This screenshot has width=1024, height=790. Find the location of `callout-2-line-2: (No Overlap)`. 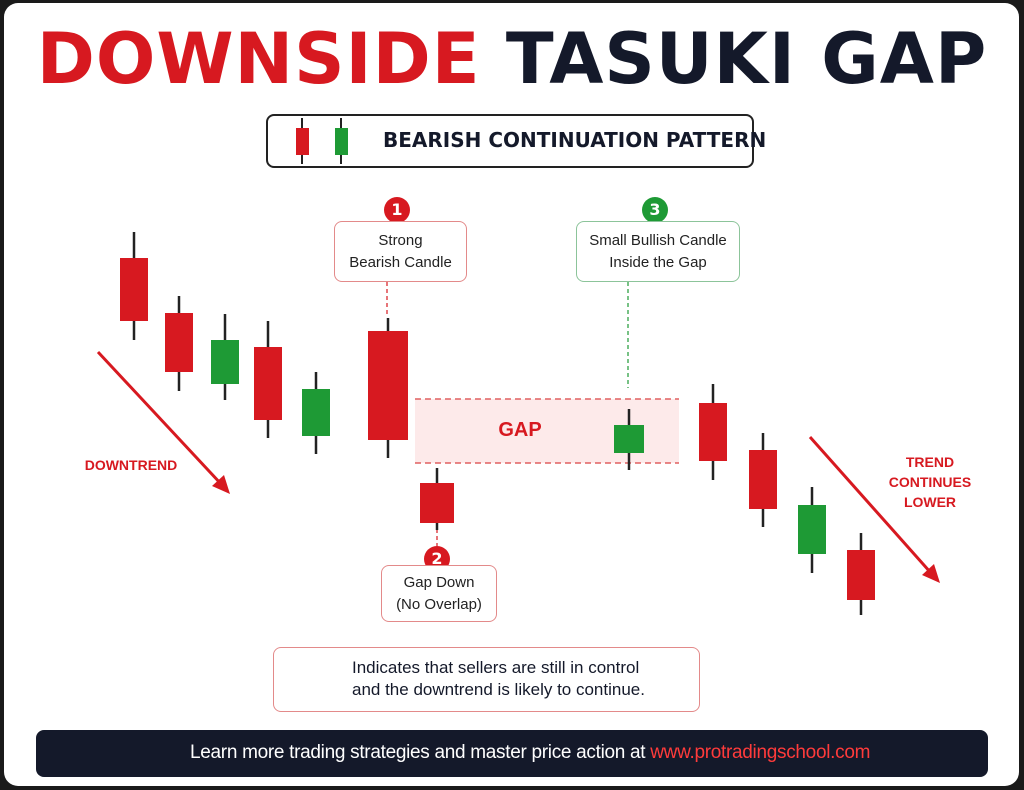

callout-2-line-2: (No Overlap) is located at coordinates (439, 604).